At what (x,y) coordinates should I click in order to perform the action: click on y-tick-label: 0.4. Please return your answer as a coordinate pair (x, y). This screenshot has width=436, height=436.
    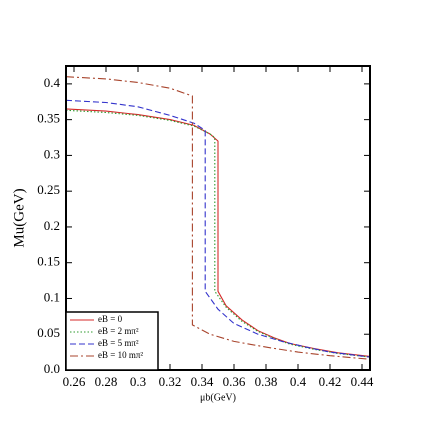
    Looking at the image, I should click on (52, 82).